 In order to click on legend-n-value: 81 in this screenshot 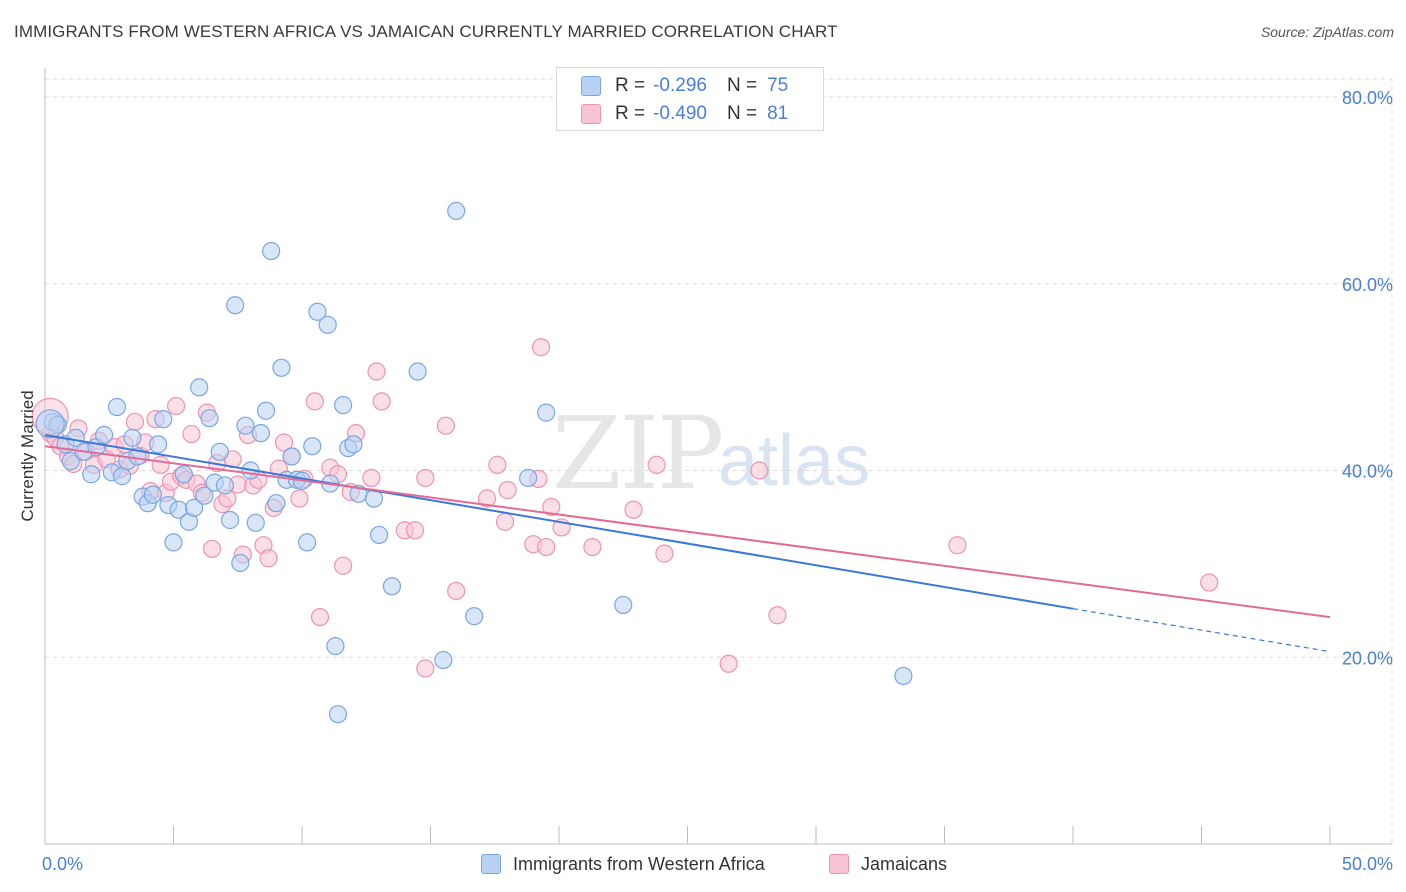, I will do `click(778, 113)`.